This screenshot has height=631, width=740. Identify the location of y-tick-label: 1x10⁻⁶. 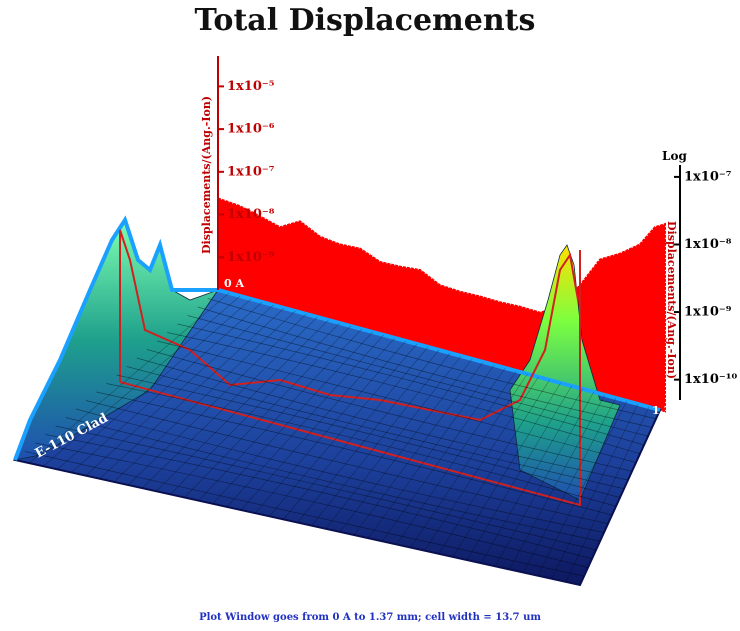
(251, 129).